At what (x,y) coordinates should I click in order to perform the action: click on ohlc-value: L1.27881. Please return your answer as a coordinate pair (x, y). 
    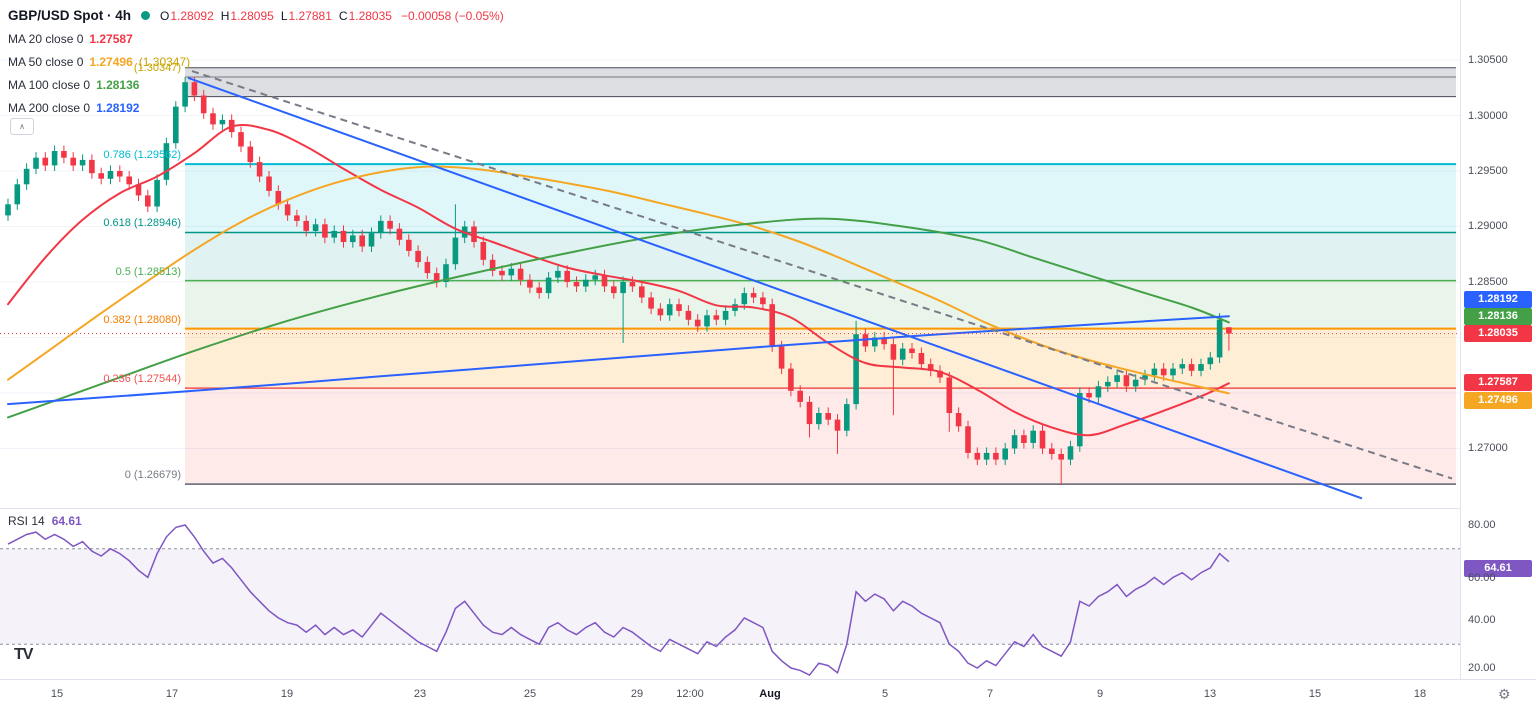
    Looking at the image, I should click on (306, 15).